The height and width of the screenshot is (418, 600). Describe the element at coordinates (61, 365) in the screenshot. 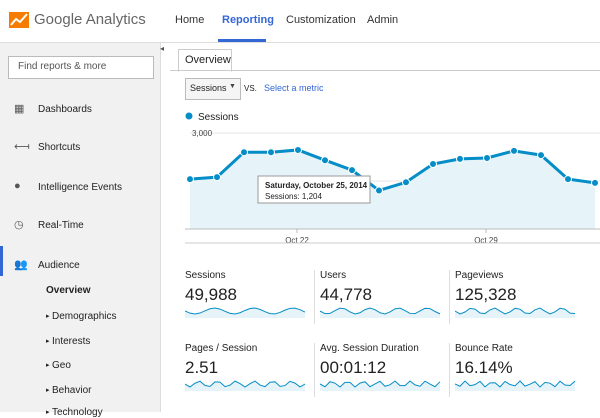

I see `submenu-item: Geo` at that location.